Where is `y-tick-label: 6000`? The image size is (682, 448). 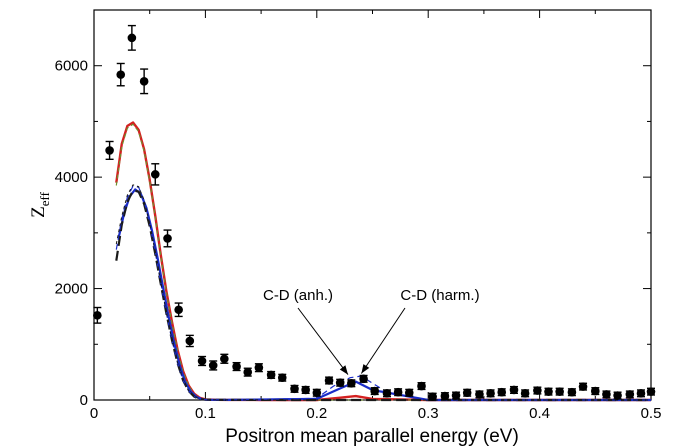 y-tick-label: 6000 is located at coordinates (71, 66).